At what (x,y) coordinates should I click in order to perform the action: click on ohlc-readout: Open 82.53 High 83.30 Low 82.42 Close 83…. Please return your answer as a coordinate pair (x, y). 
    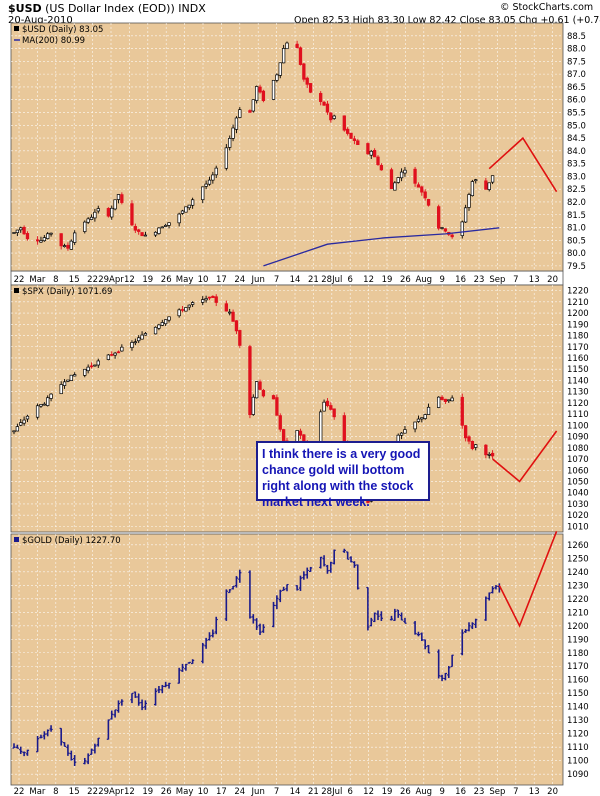
    Looking at the image, I should click on (447, 20).